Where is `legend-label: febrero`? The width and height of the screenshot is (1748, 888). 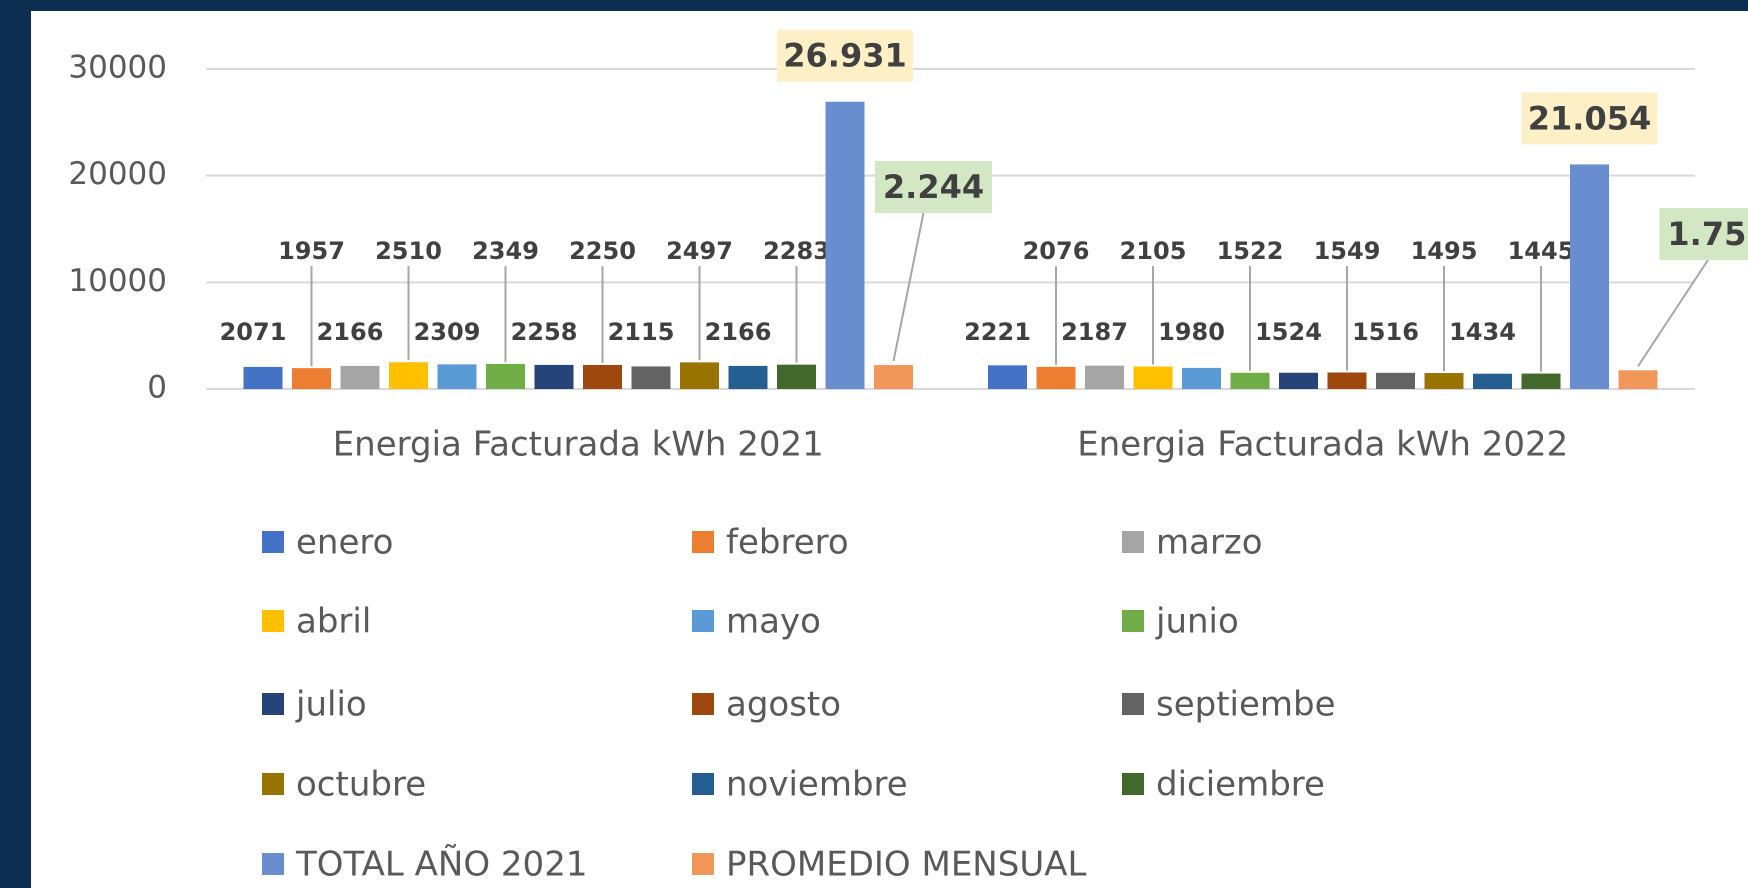 legend-label: febrero is located at coordinates (787, 543).